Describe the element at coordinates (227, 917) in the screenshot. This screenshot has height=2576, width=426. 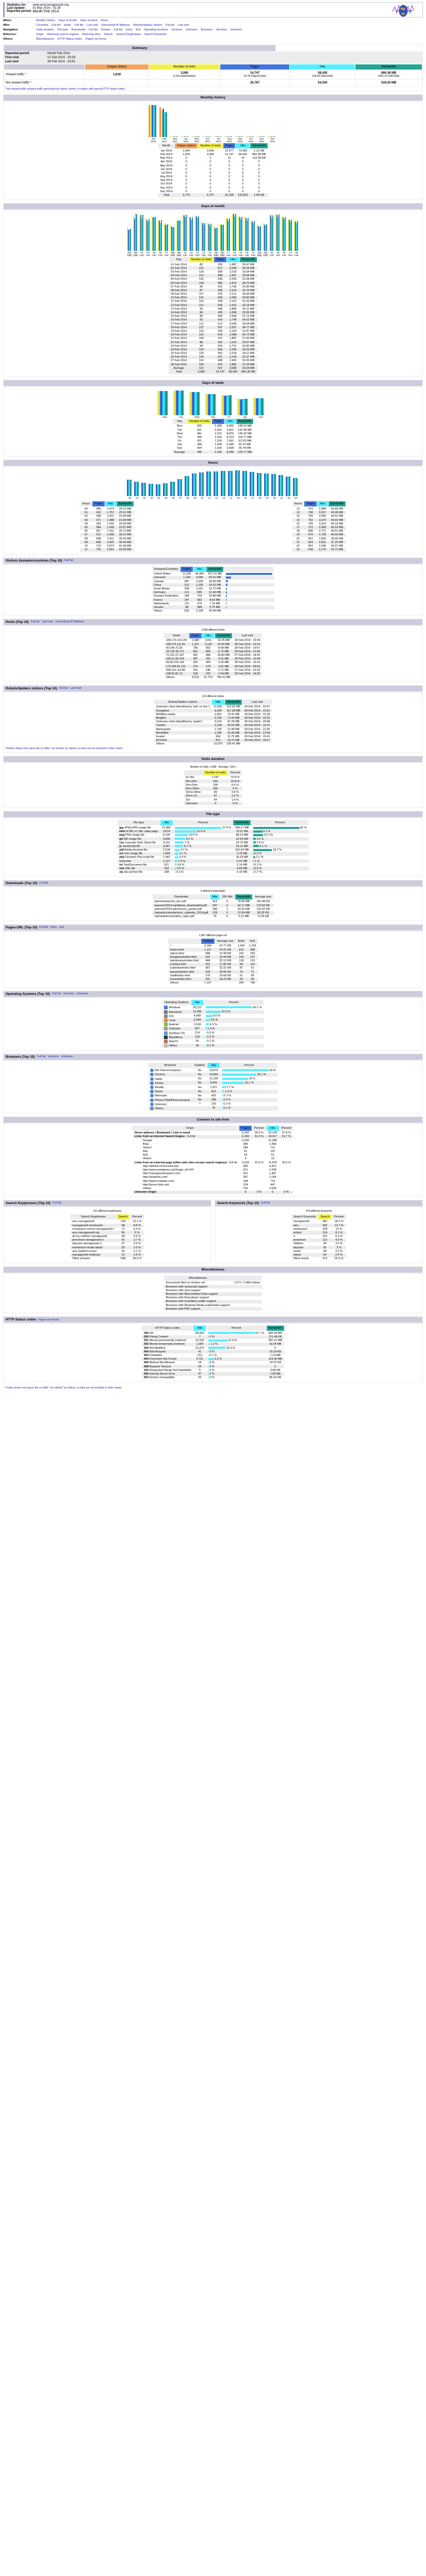
I see `hits-206: 0` at that location.